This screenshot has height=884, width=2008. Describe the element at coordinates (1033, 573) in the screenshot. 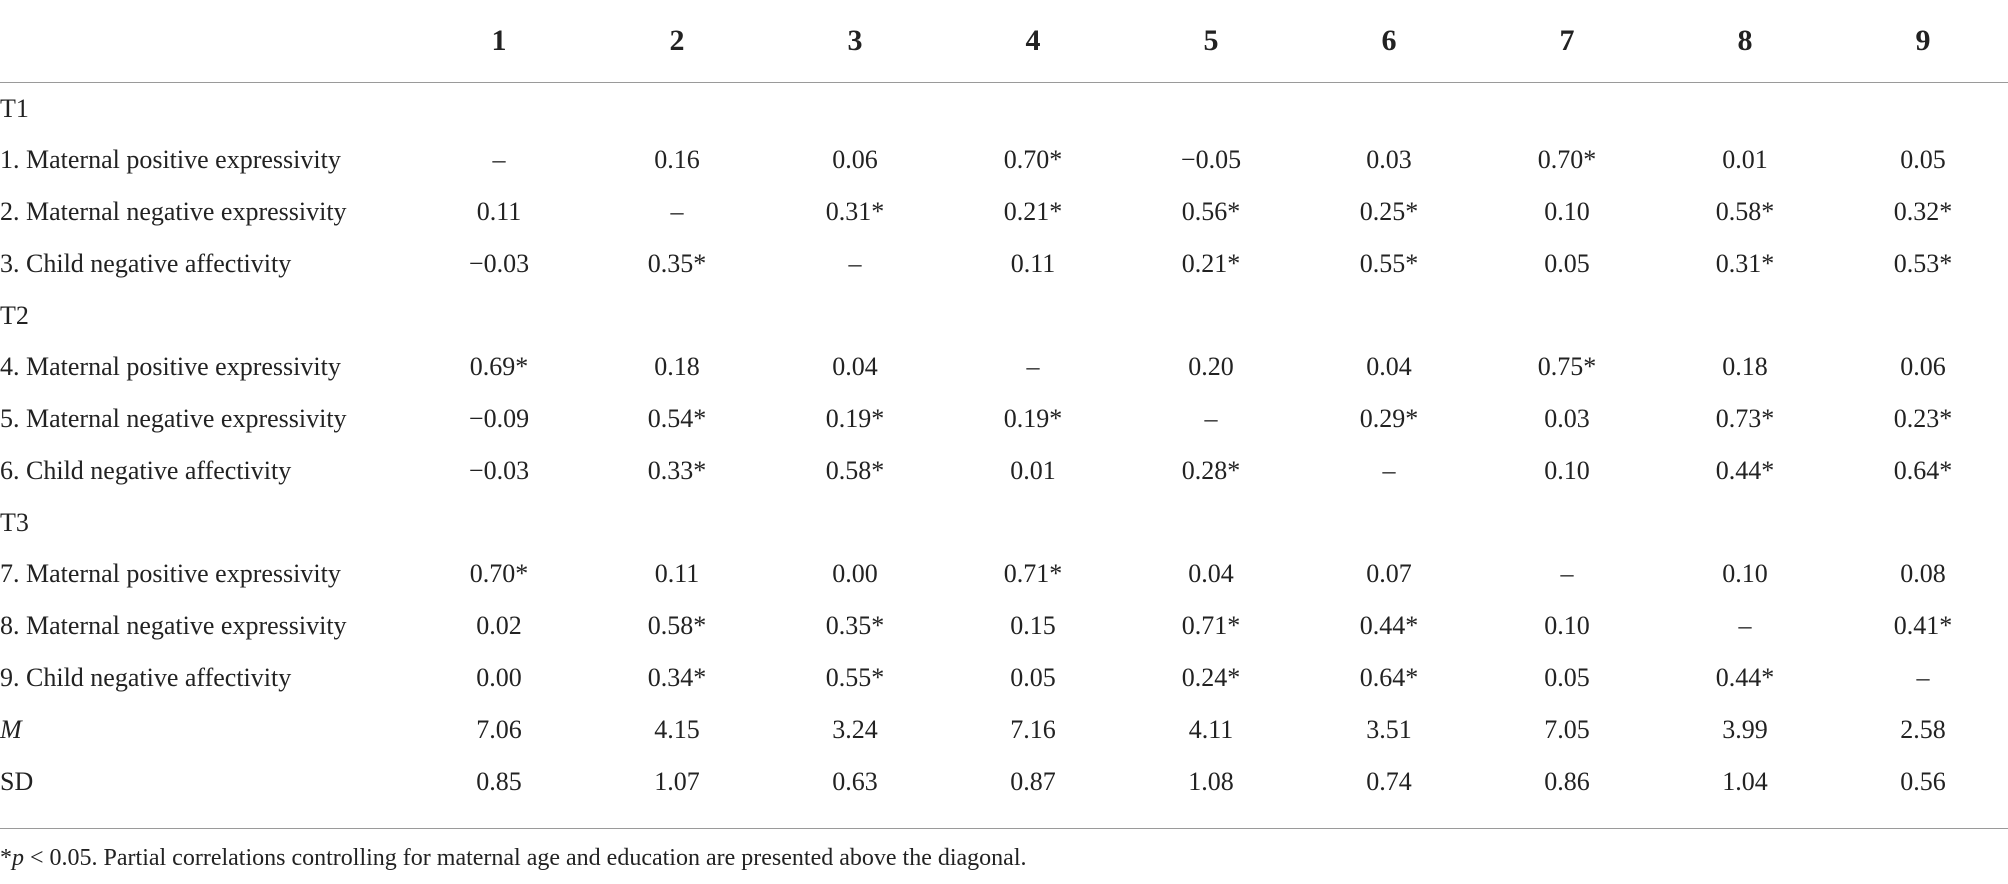

I see `table-cell: 0.71*` at that location.